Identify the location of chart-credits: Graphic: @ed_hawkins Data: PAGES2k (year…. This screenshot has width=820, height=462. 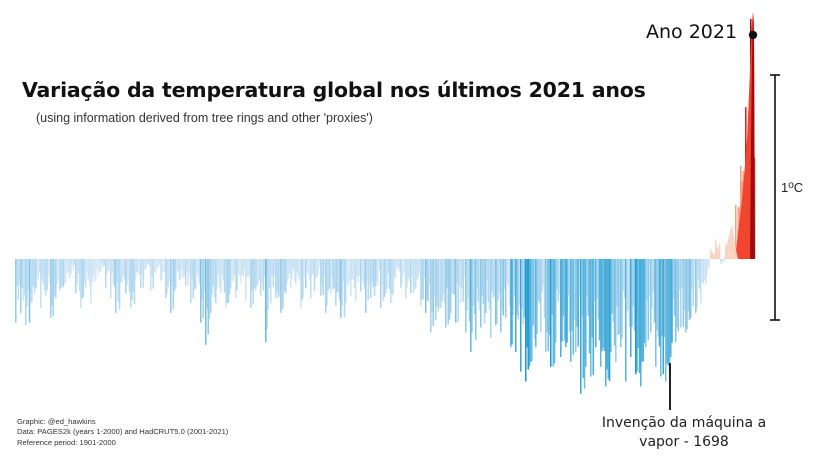
(122, 432).